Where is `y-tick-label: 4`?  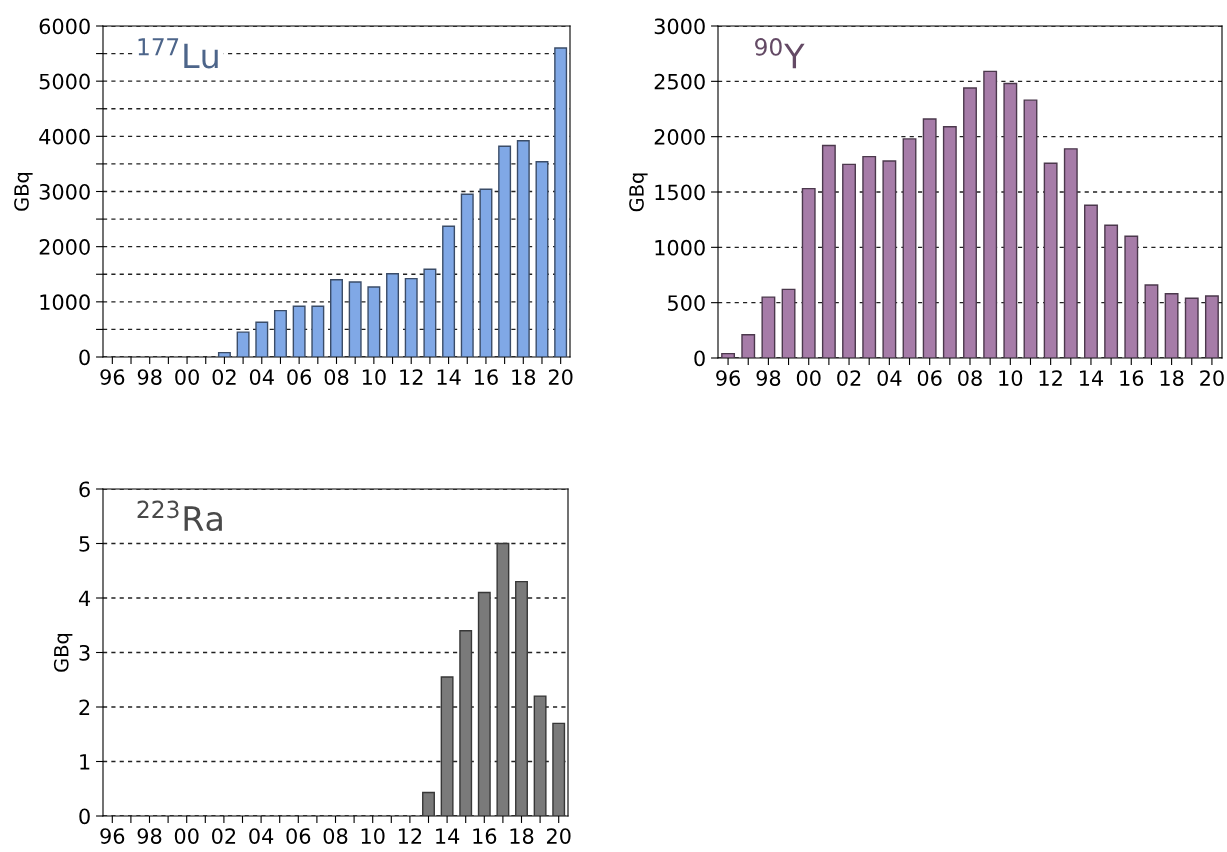 y-tick-label: 4 is located at coordinates (84, 598).